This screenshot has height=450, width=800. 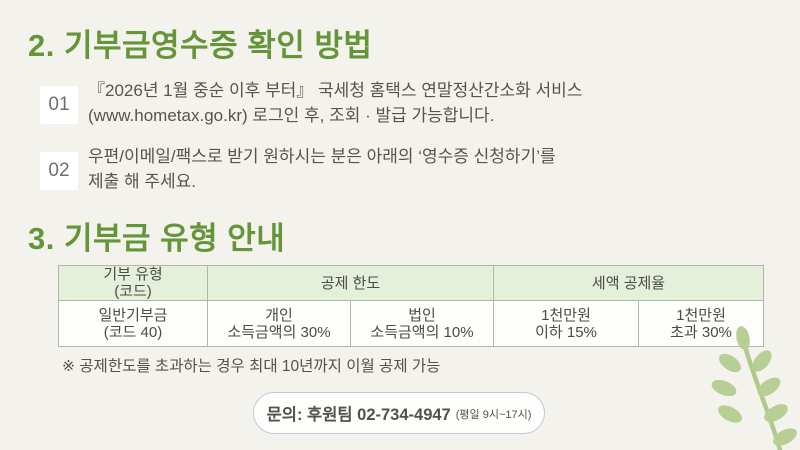 I want to click on cell-credit-under-10m-line2: 이하 15%, so click(x=566, y=332).